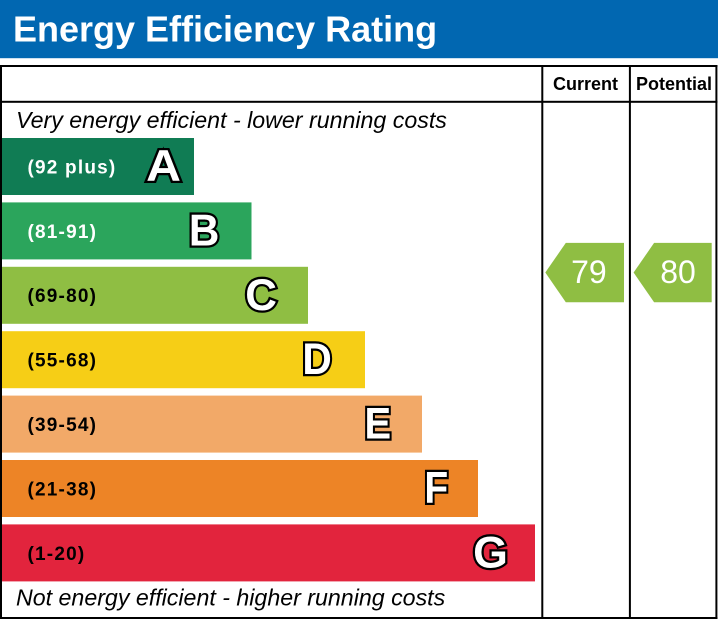 The image size is (718, 619). Describe the element at coordinates (63, 232) in the screenshot. I see `svg-text: (81-91)` at that location.